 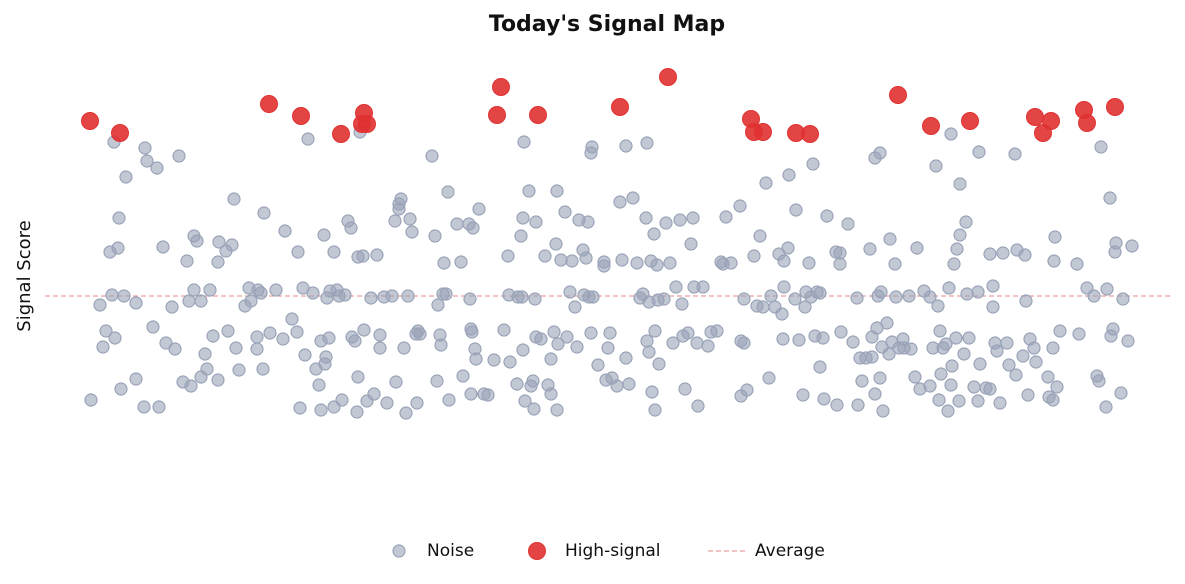 What do you see at coordinates (24, 275) in the screenshot?
I see `y-axis-label: Signal Score` at bounding box center [24, 275].